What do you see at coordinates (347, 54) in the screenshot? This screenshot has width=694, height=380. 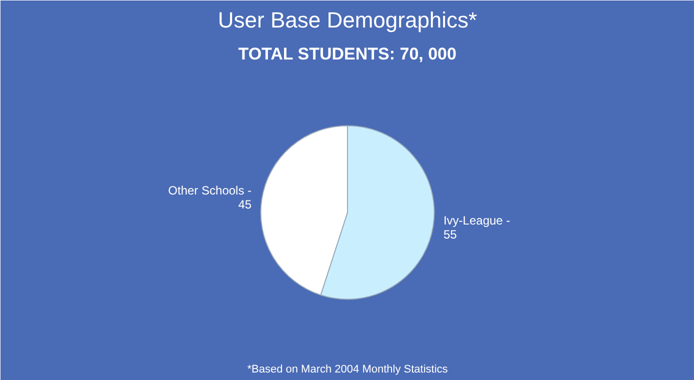 I see `chart-subtitle: TOTAL STUDENTS: 70, 000` at bounding box center [347, 54].